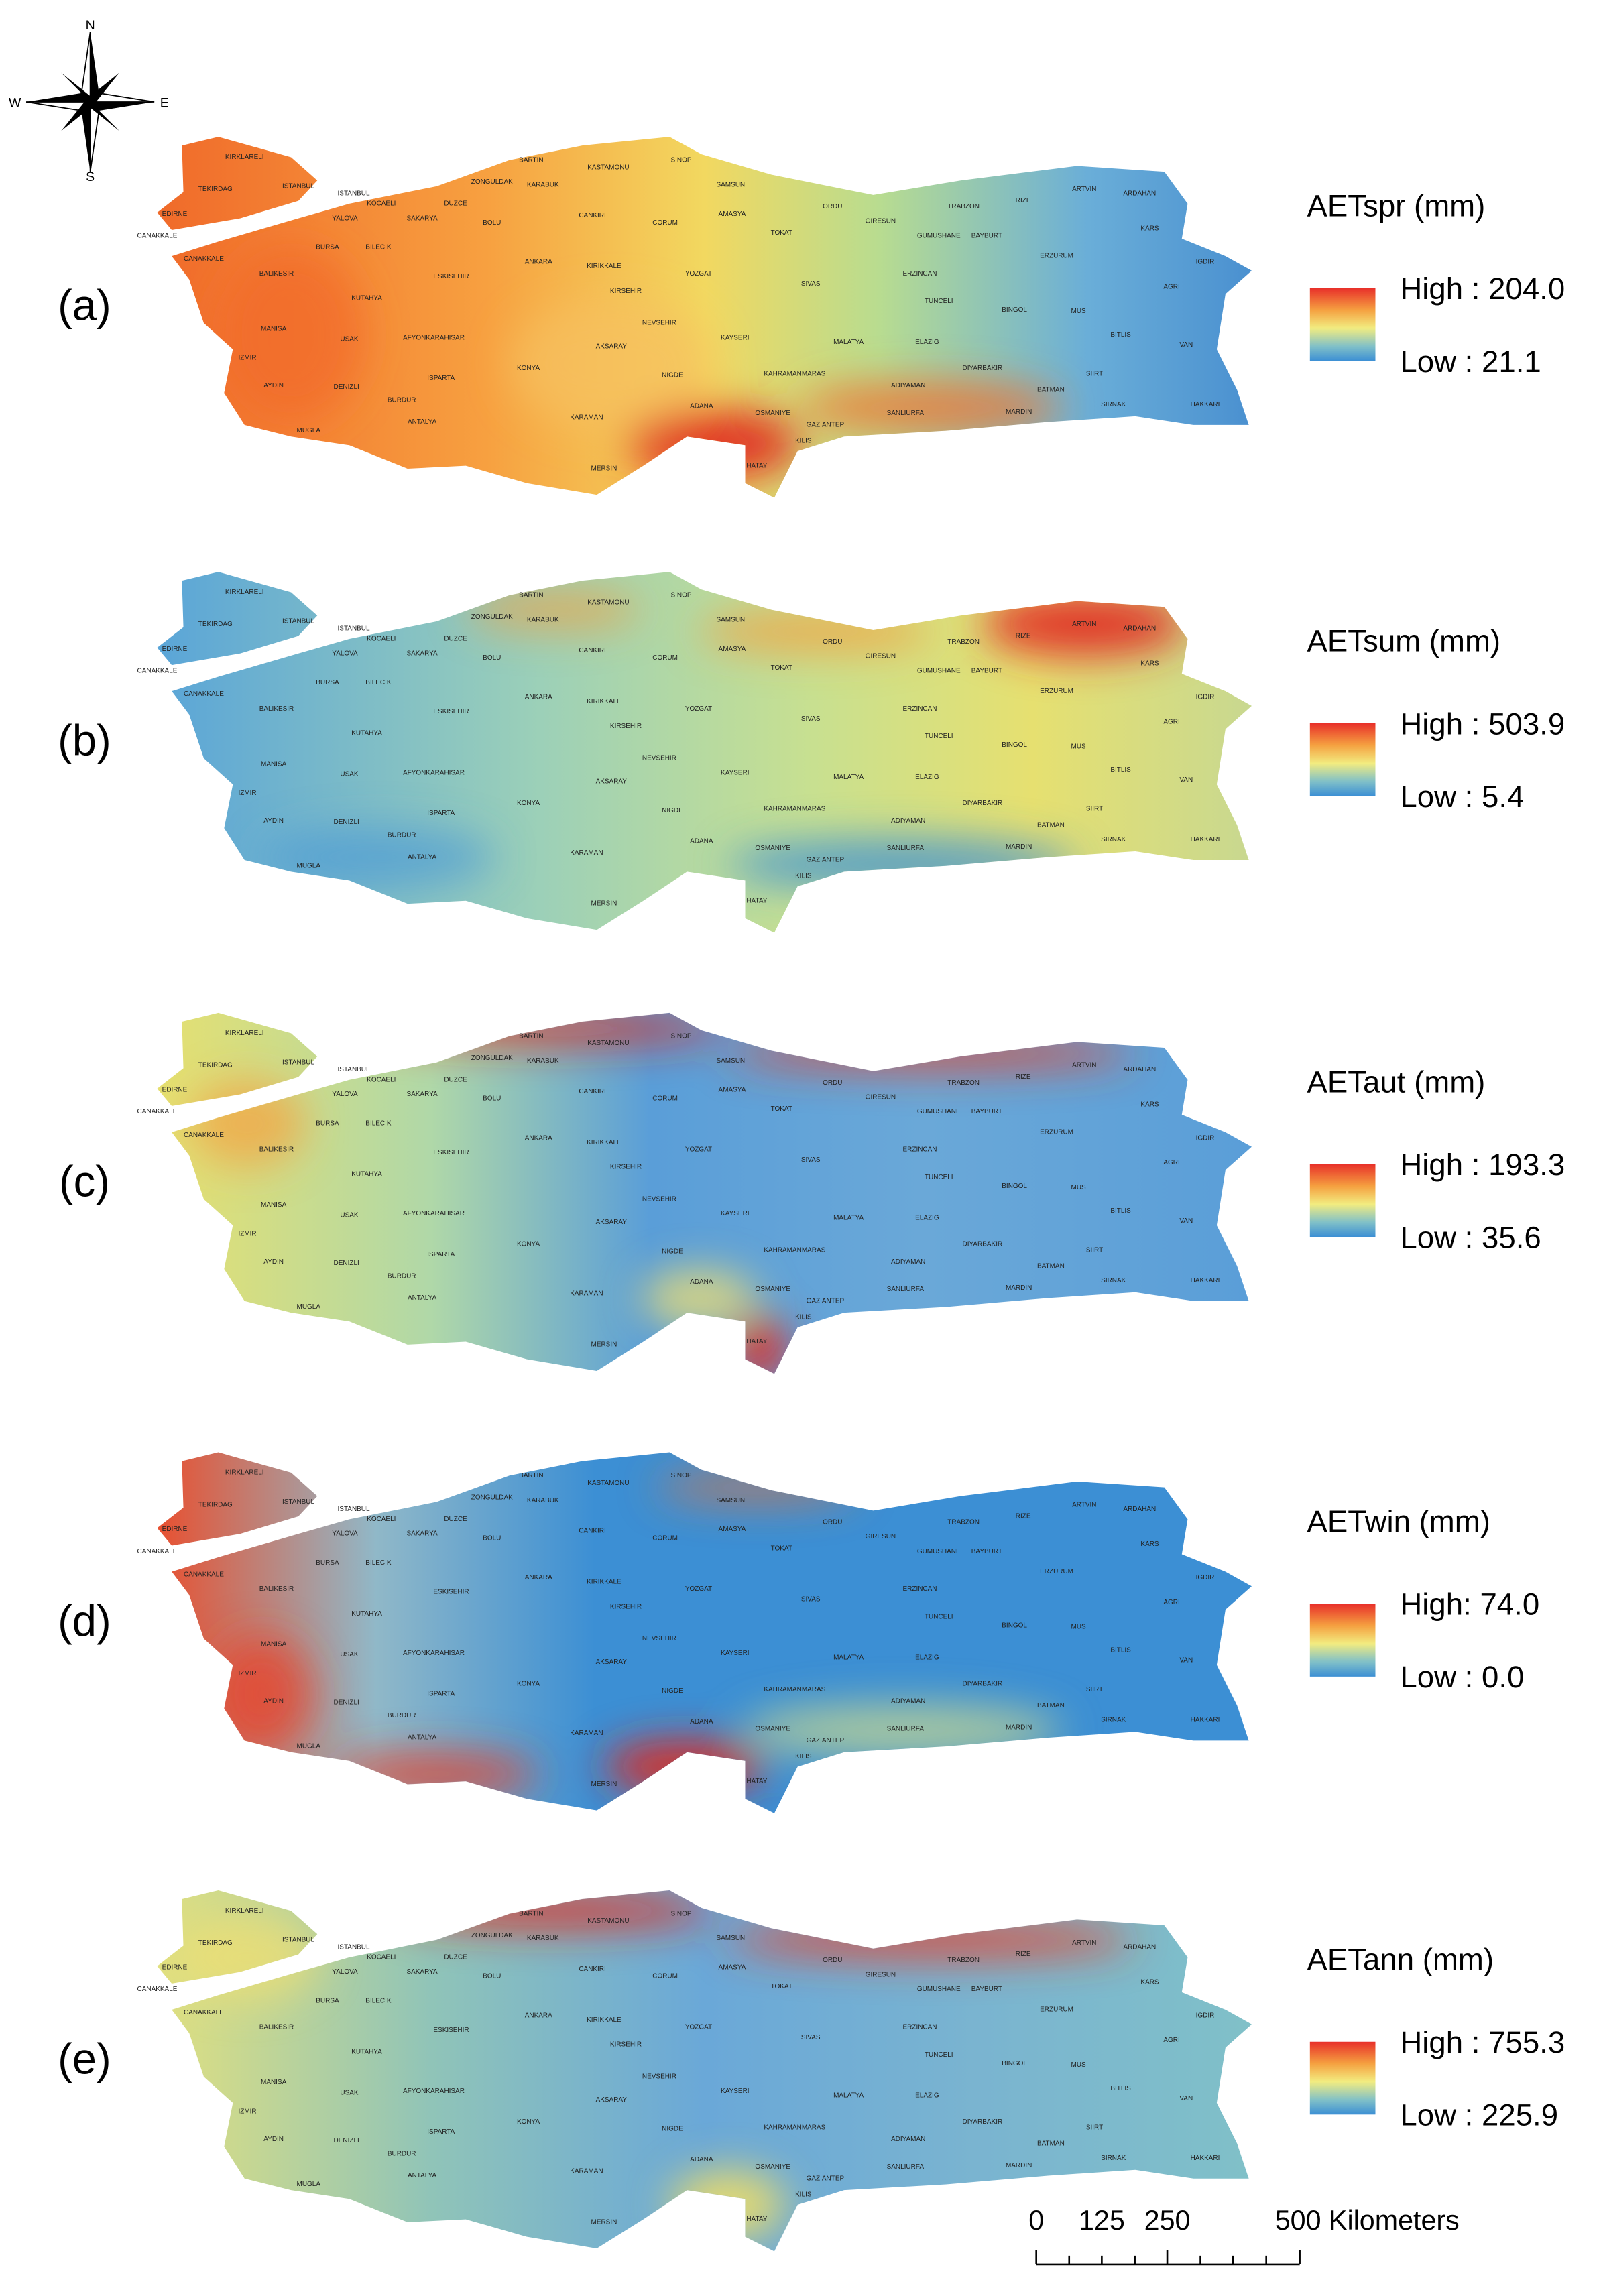 This screenshot has width=1601, height=2296. What do you see at coordinates (327, 1563) in the screenshot?
I see `city-label: BURSA` at bounding box center [327, 1563].